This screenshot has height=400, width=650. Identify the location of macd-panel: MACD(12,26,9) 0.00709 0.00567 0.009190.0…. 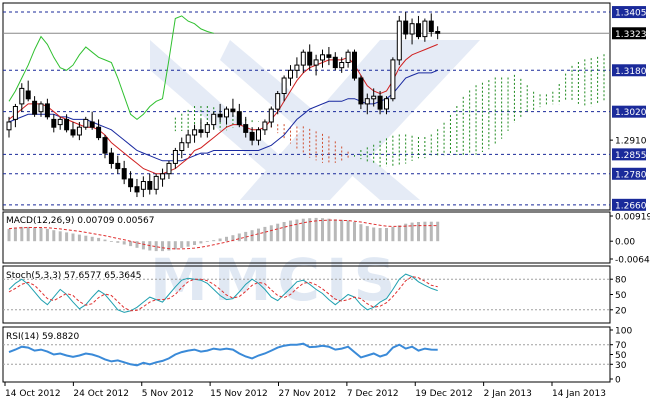
(326, 238).